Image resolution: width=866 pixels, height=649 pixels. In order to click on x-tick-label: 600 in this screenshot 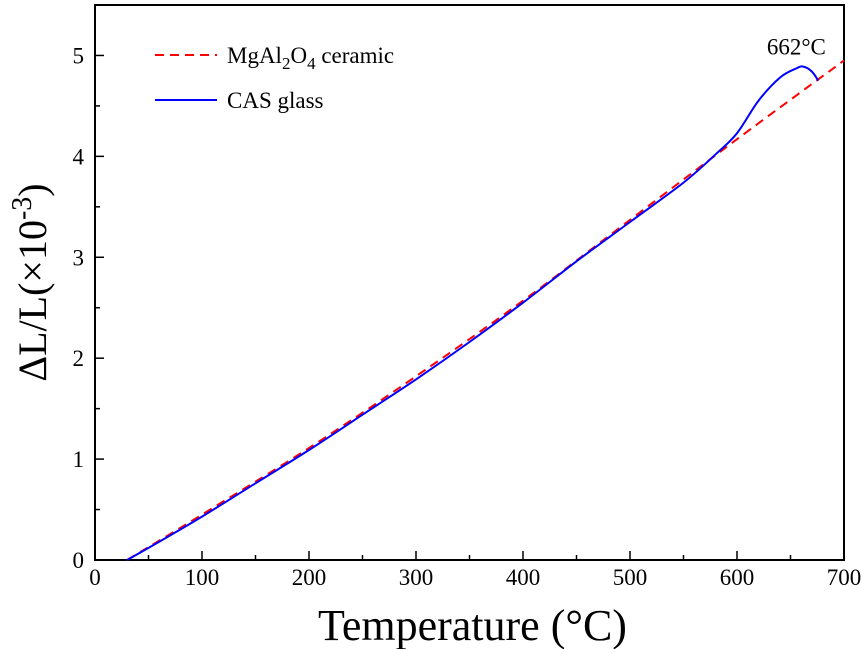, I will do `click(737, 577)`.